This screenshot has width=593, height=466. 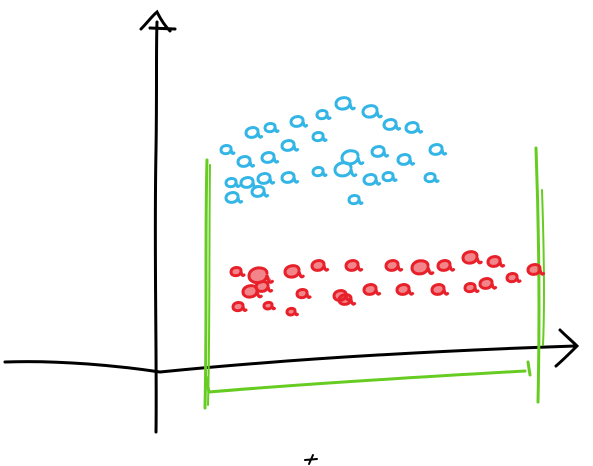 What do you see at coordinates (158, 21) in the screenshot?
I see `y-axis-arrowhead` at bounding box center [158, 21].